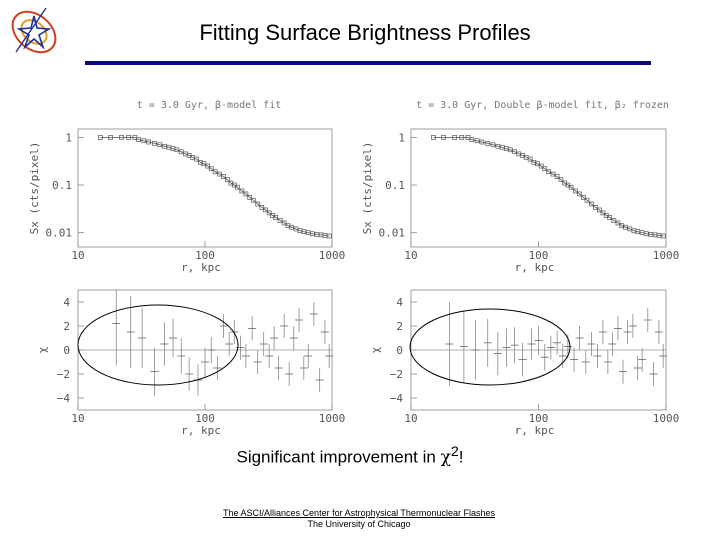 This screenshot has width=720, height=540. What do you see at coordinates (359, 524) in the screenshot?
I see `footer-university: The University of Chicago` at bounding box center [359, 524].